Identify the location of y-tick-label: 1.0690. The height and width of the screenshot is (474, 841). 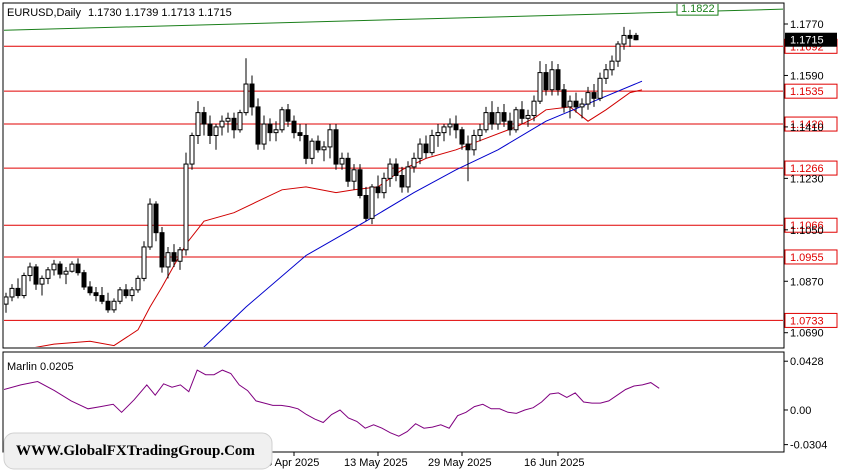
(807, 334).